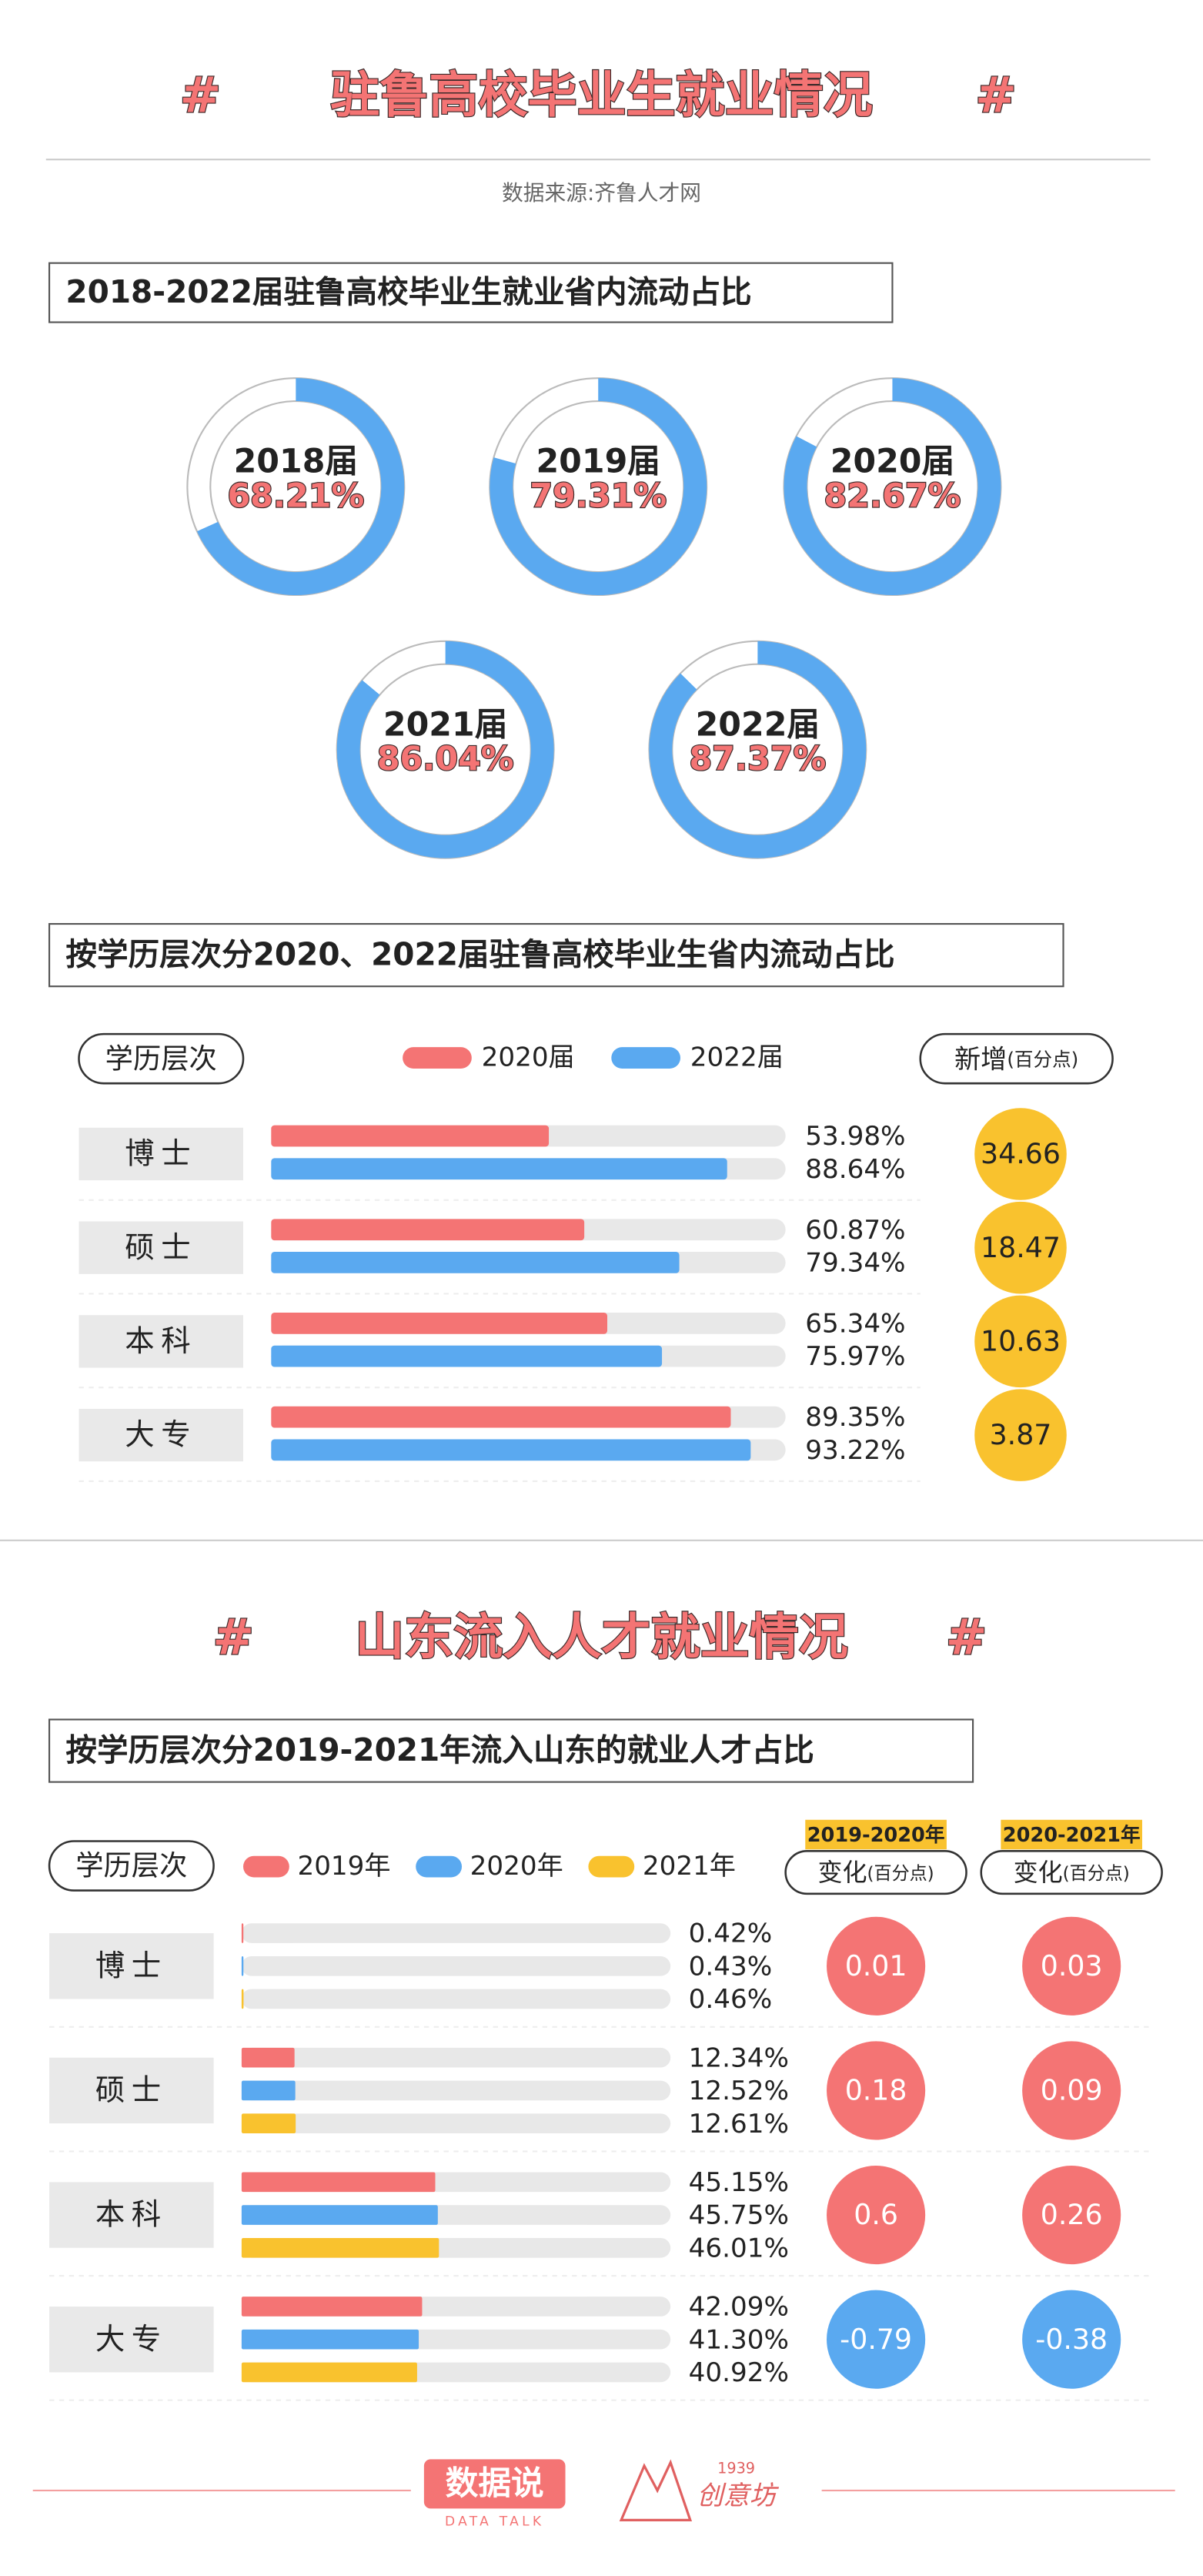  Describe the element at coordinates (295, 497) in the screenshot. I see `donut-value: 68.21%` at that location.